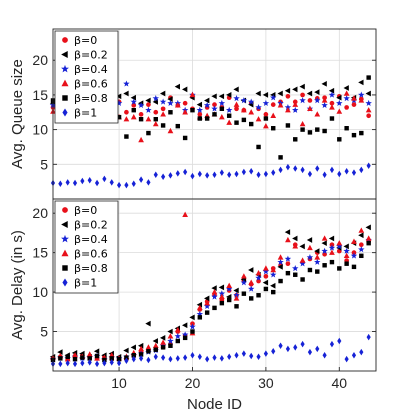 The height and width of the screenshot is (415, 415). I want to click on legend-label: β=0, so click(85, 40).